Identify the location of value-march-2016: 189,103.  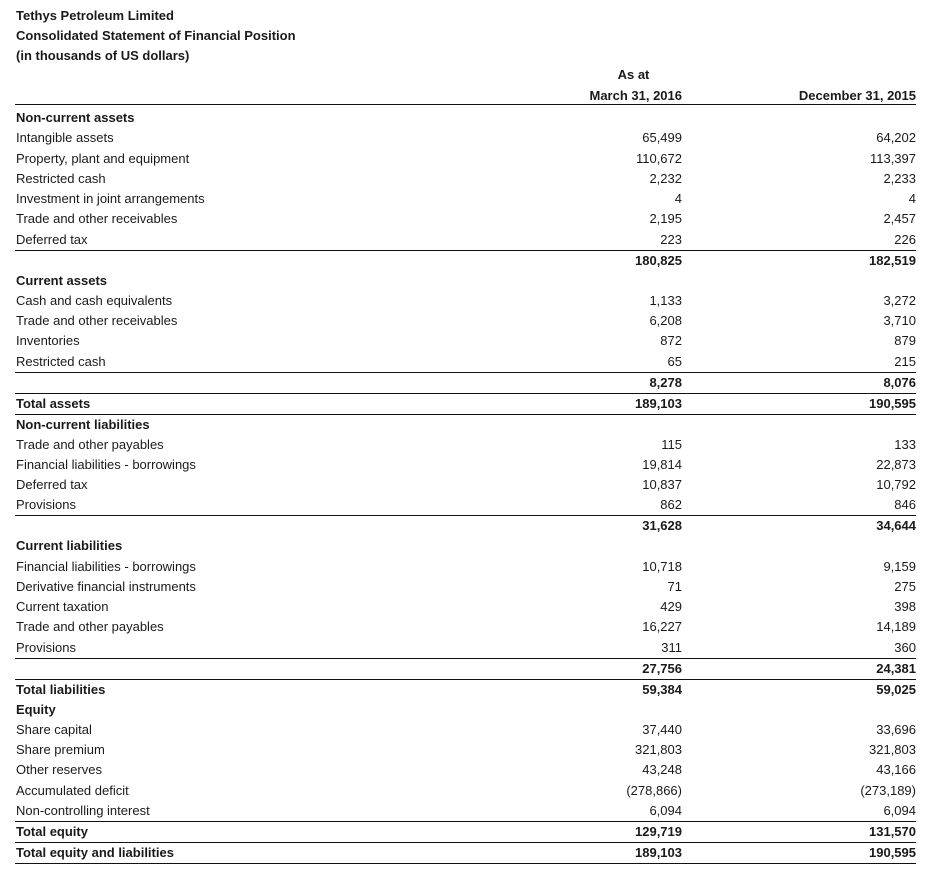
(573, 852).